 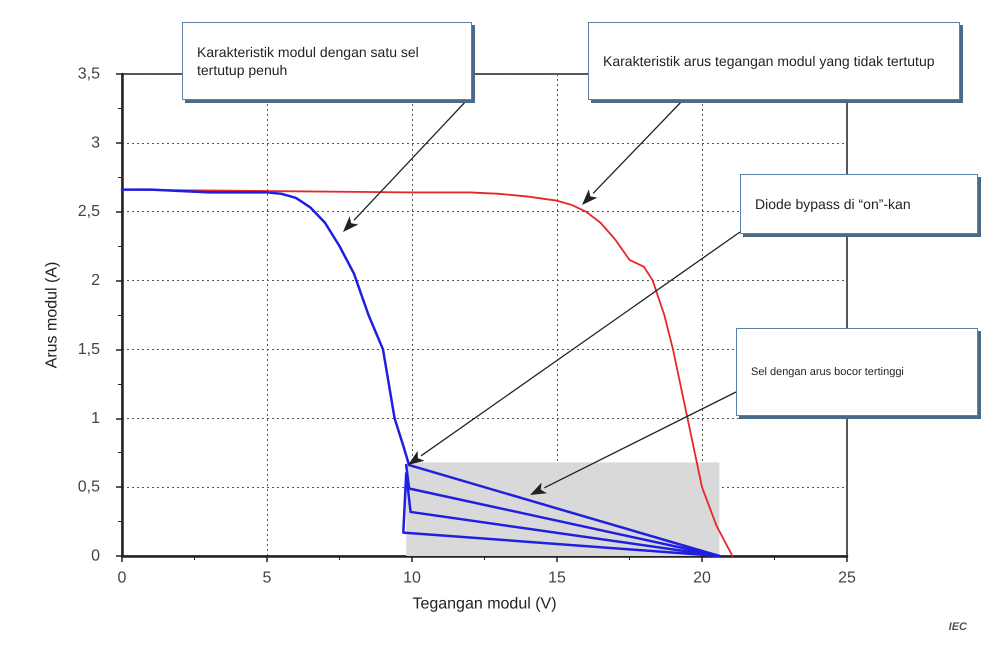 What do you see at coordinates (89, 349) in the screenshot?
I see `y-tick-label: 1,5` at bounding box center [89, 349].